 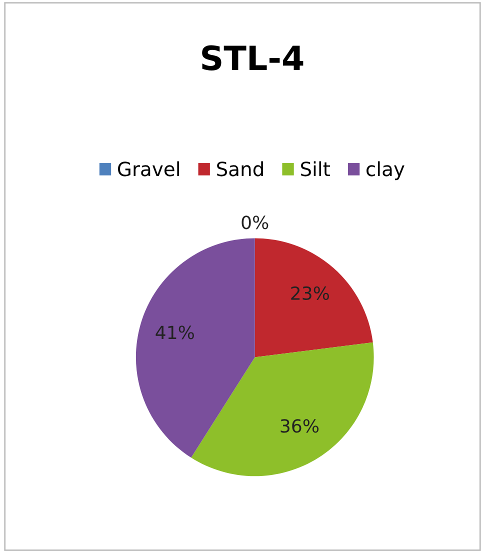 I want to click on text: 0%, so click(x=255, y=223).